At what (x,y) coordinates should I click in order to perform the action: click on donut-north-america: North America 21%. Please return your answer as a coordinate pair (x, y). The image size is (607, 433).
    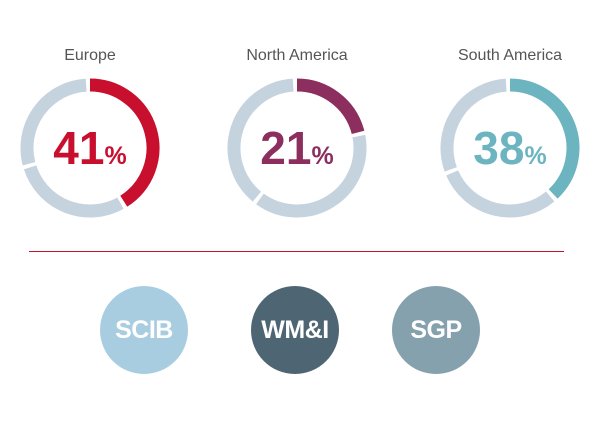
    Looking at the image, I should click on (297, 132).